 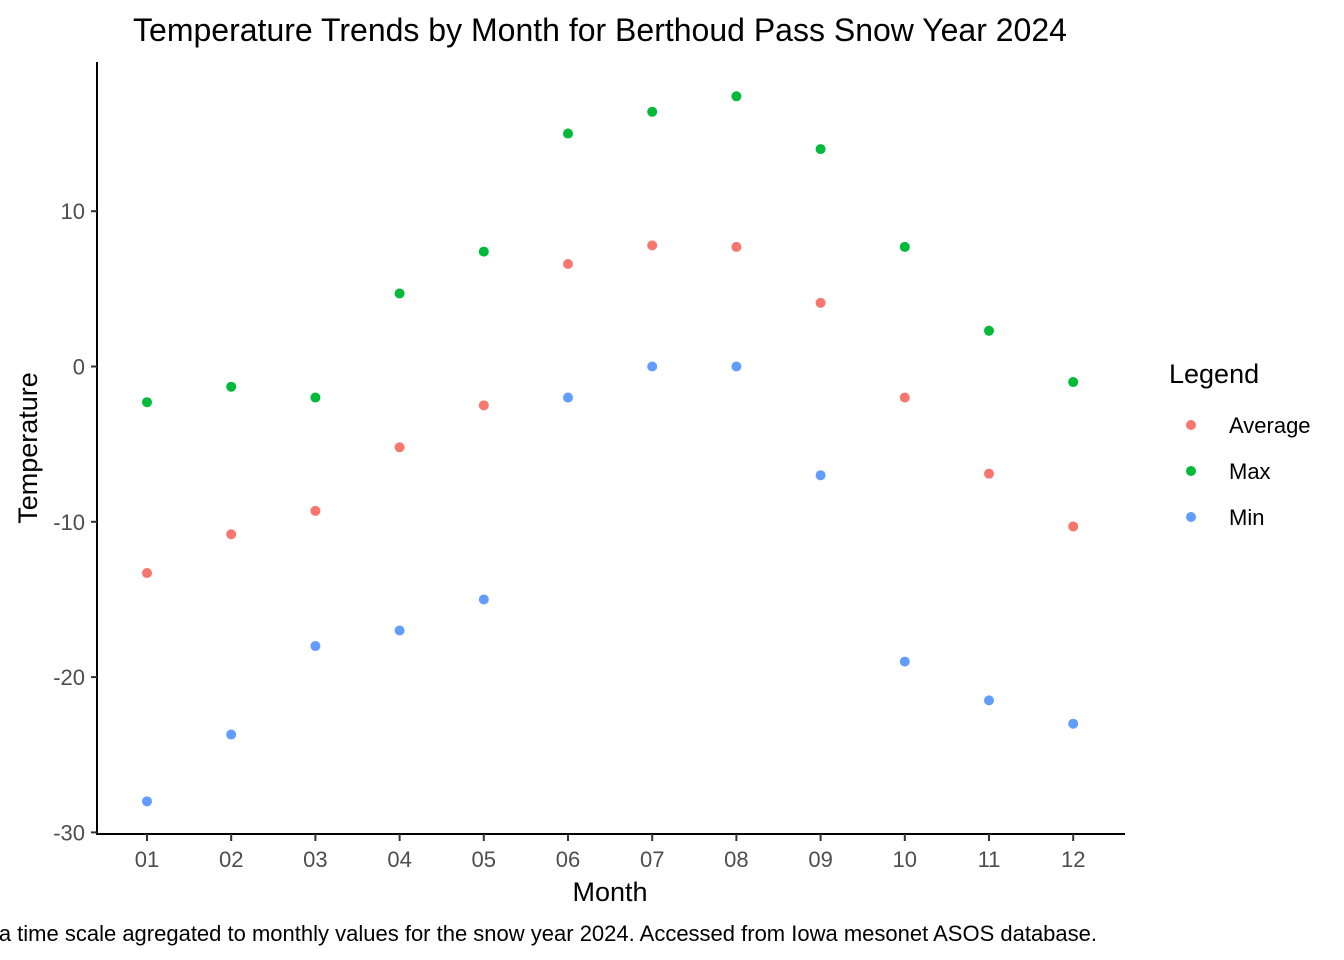 What do you see at coordinates (1270, 425) in the screenshot?
I see `legend-label-average: Average` at bounding box center [1270, 425].